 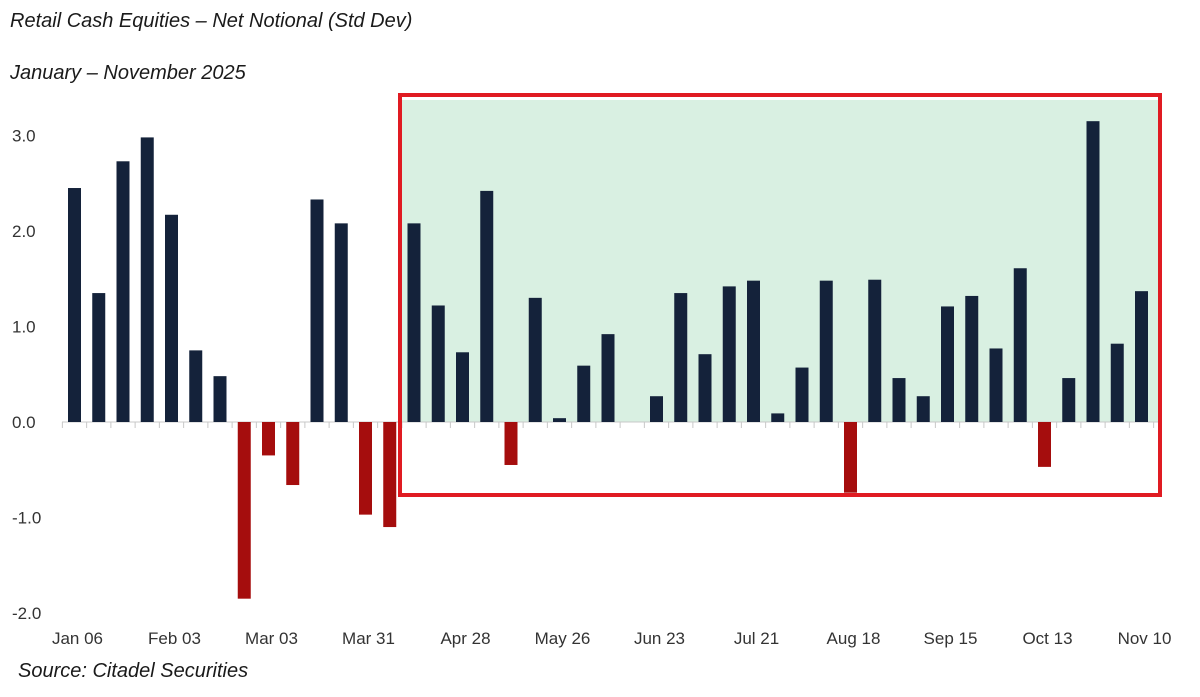 What do you see at coordinates (128, 73) in the screenshot?
I see `chart-subtitle: January – November 2025` at bounding box center [128, 73].